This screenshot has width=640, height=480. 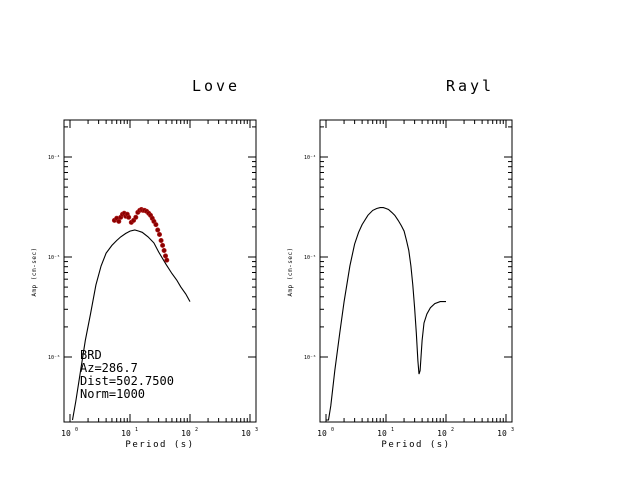 I want to click on love-x-axis-label: Period (s), so click(x=159, y=445).